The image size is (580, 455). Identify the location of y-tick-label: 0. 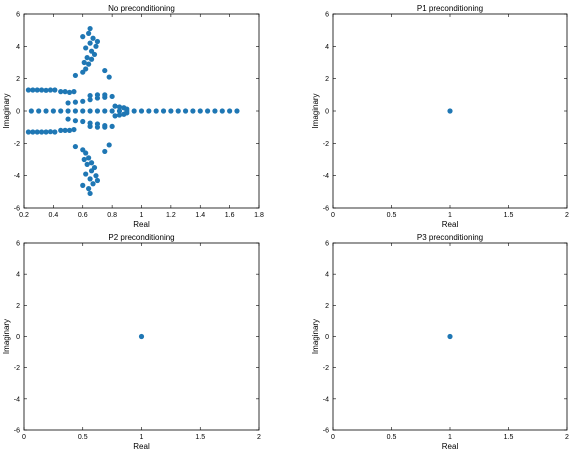
(18, 337).